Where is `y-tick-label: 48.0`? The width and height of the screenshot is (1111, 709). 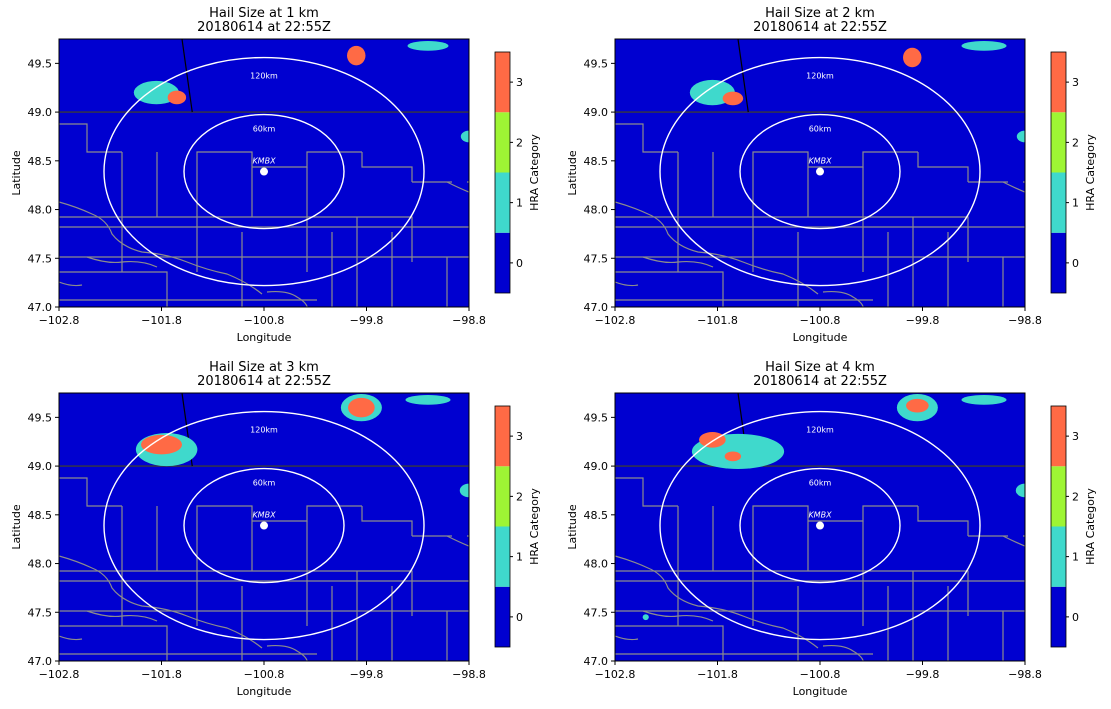
y-tick-label: 48.0 is located at coordinates (40, 564).